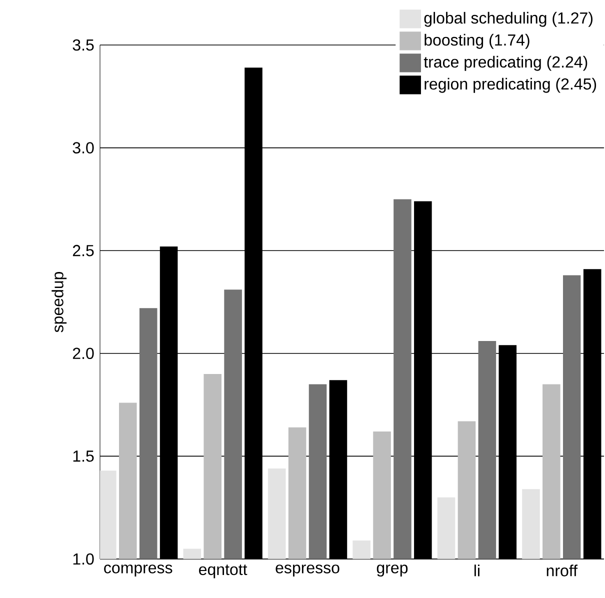  What do you see at coordinates (506, 63) in the screenshot?
I see `legend-label: trace predicating (2.24)` at bounding box center [506, 63].